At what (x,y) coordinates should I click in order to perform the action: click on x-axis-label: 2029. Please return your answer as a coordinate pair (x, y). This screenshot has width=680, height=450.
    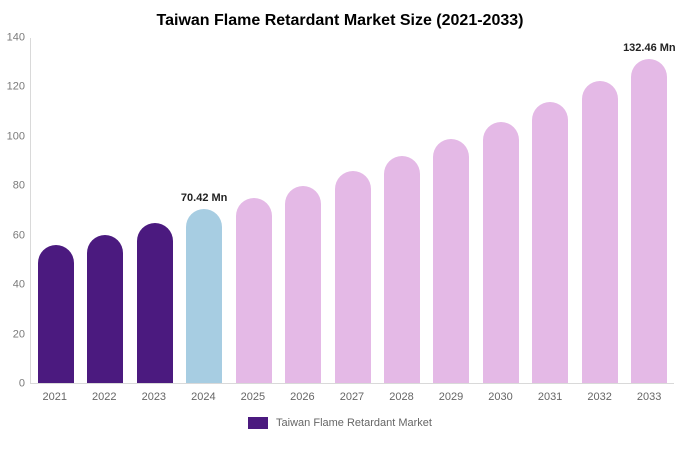
    Looking at the image, I should click on (451, 397).